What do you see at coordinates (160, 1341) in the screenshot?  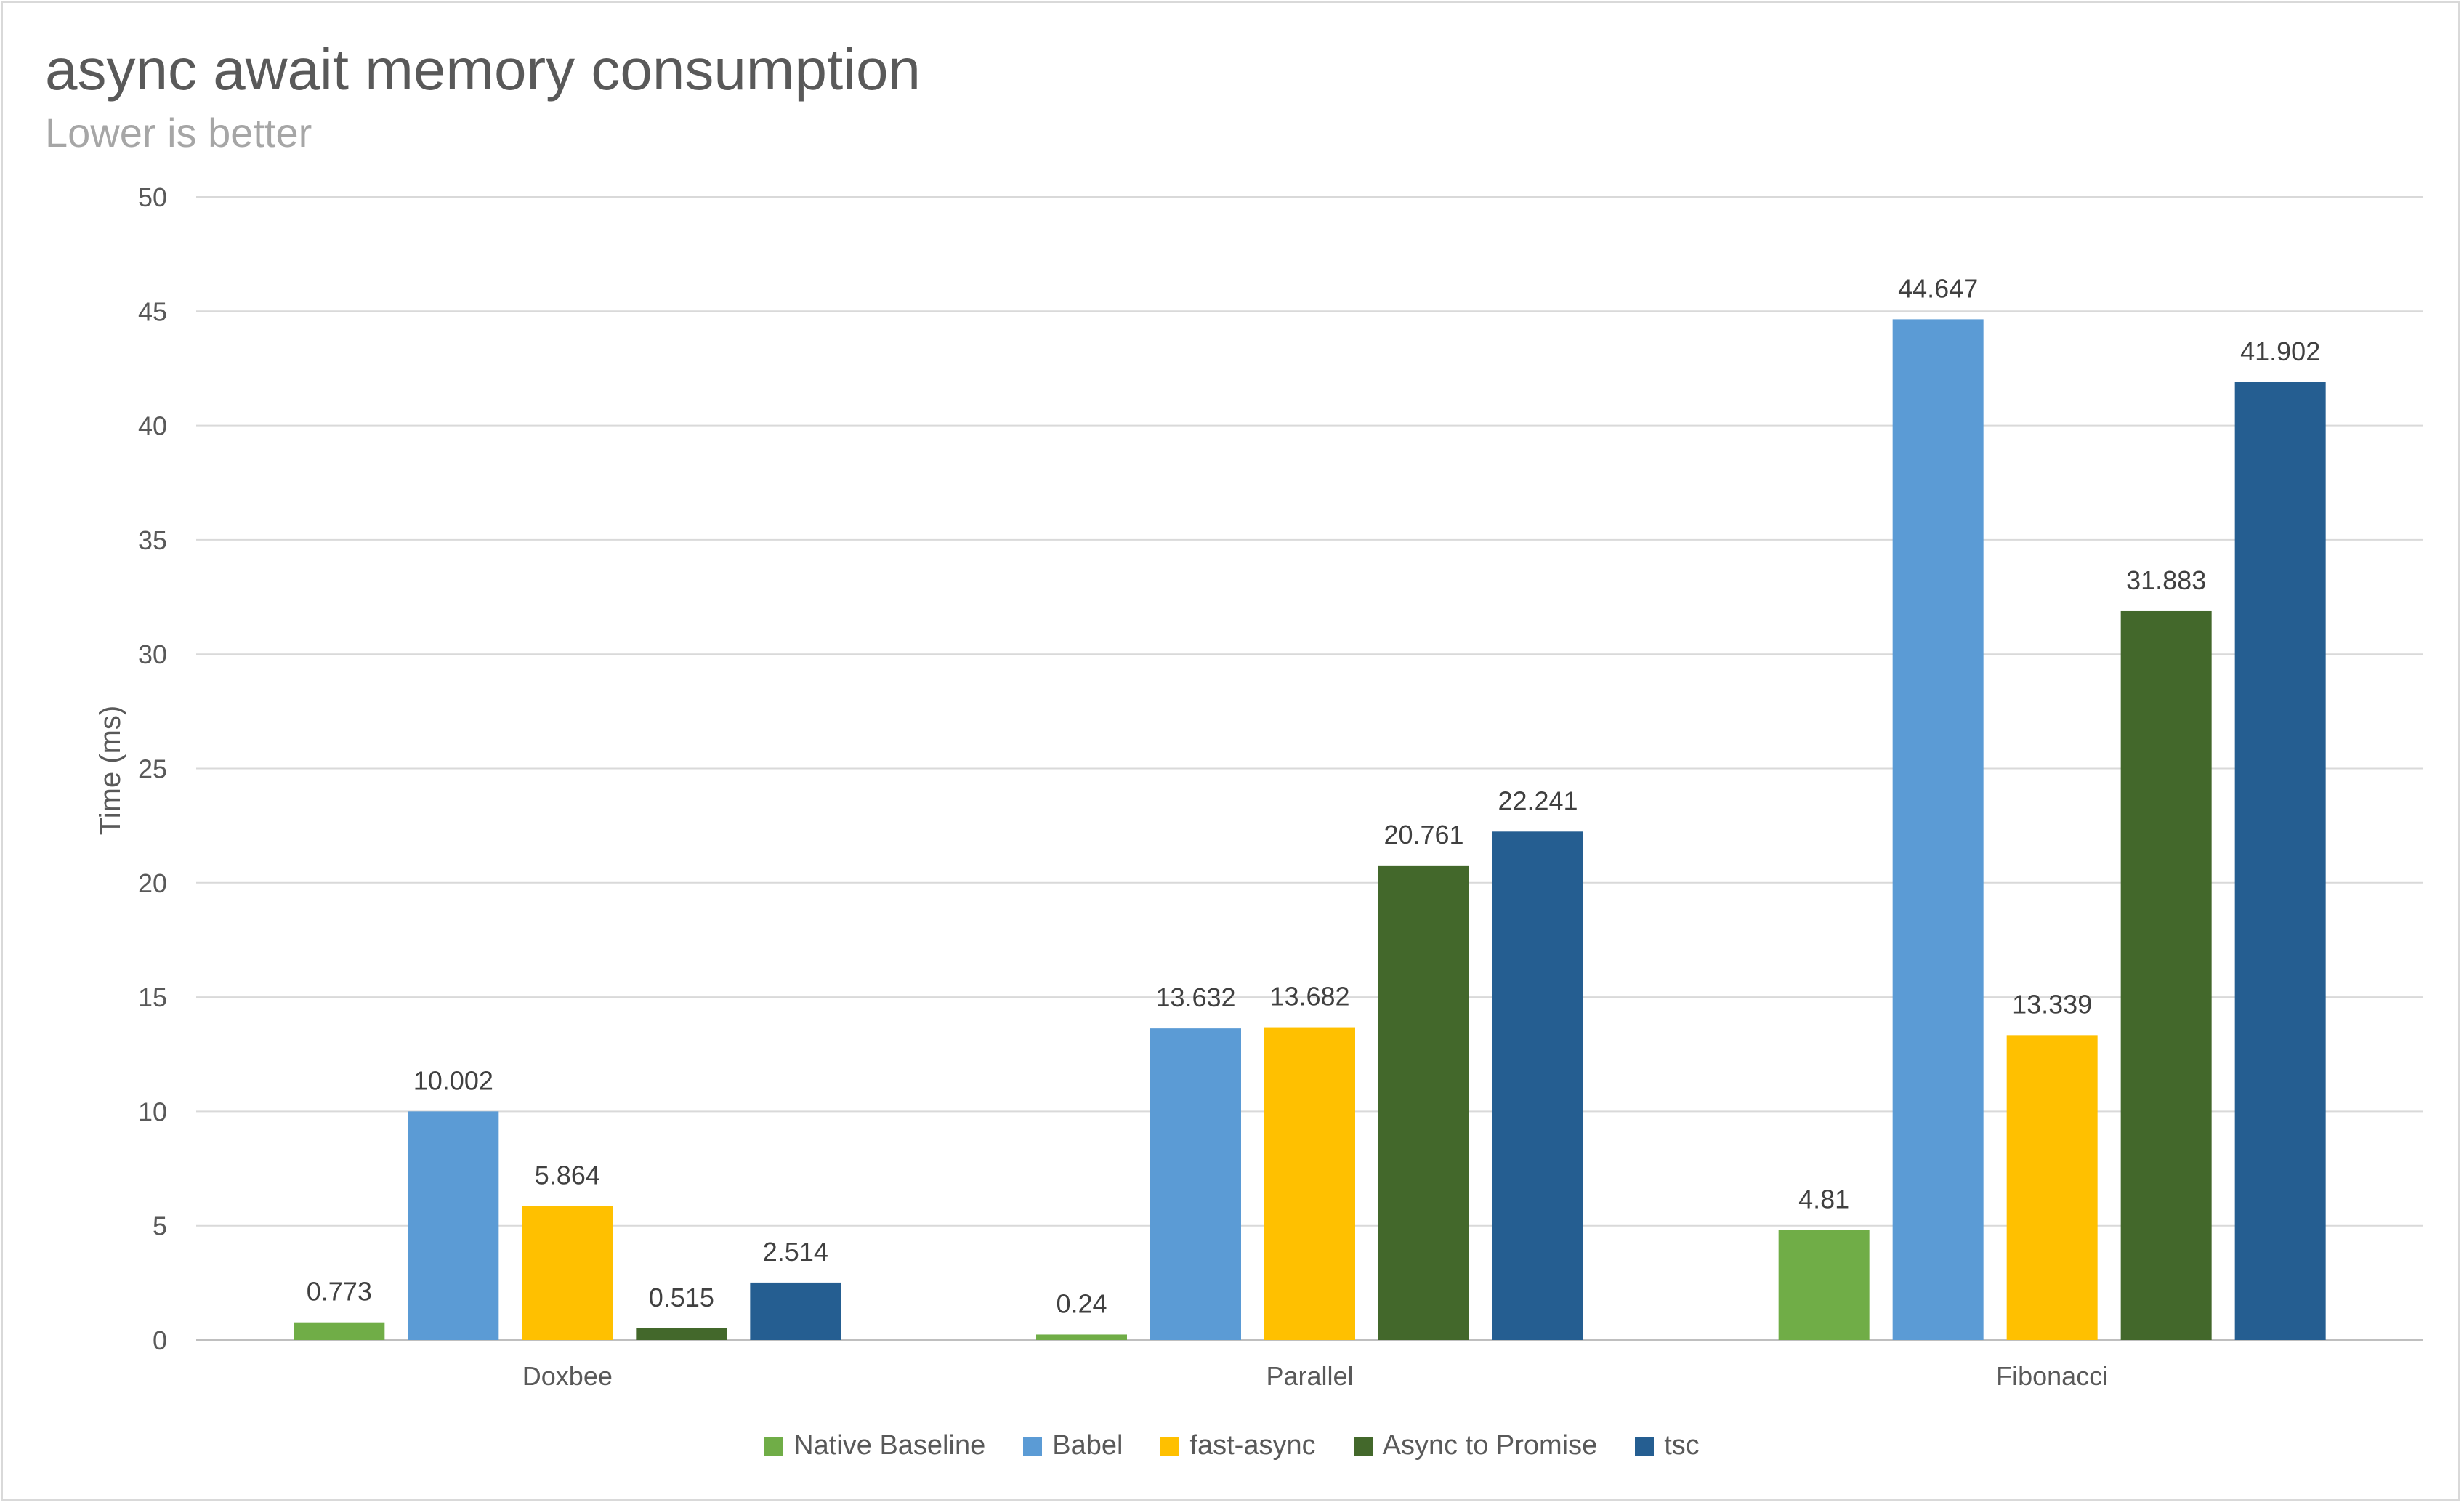 I see `y-tick-label: 0` at bounding box center [160, 1341].